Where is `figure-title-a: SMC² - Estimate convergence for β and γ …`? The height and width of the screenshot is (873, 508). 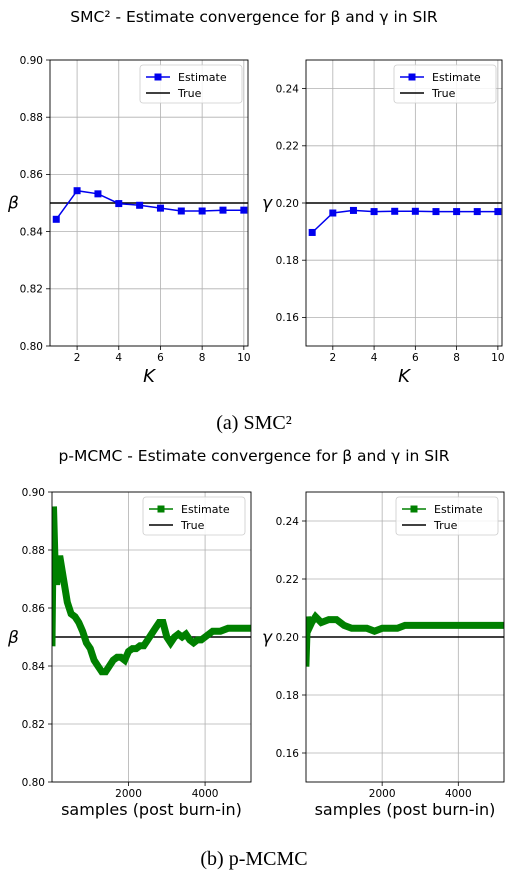 figure-title-a: SMC² - Estimate convergence for β and γ … is located at coordinates (254, 17).